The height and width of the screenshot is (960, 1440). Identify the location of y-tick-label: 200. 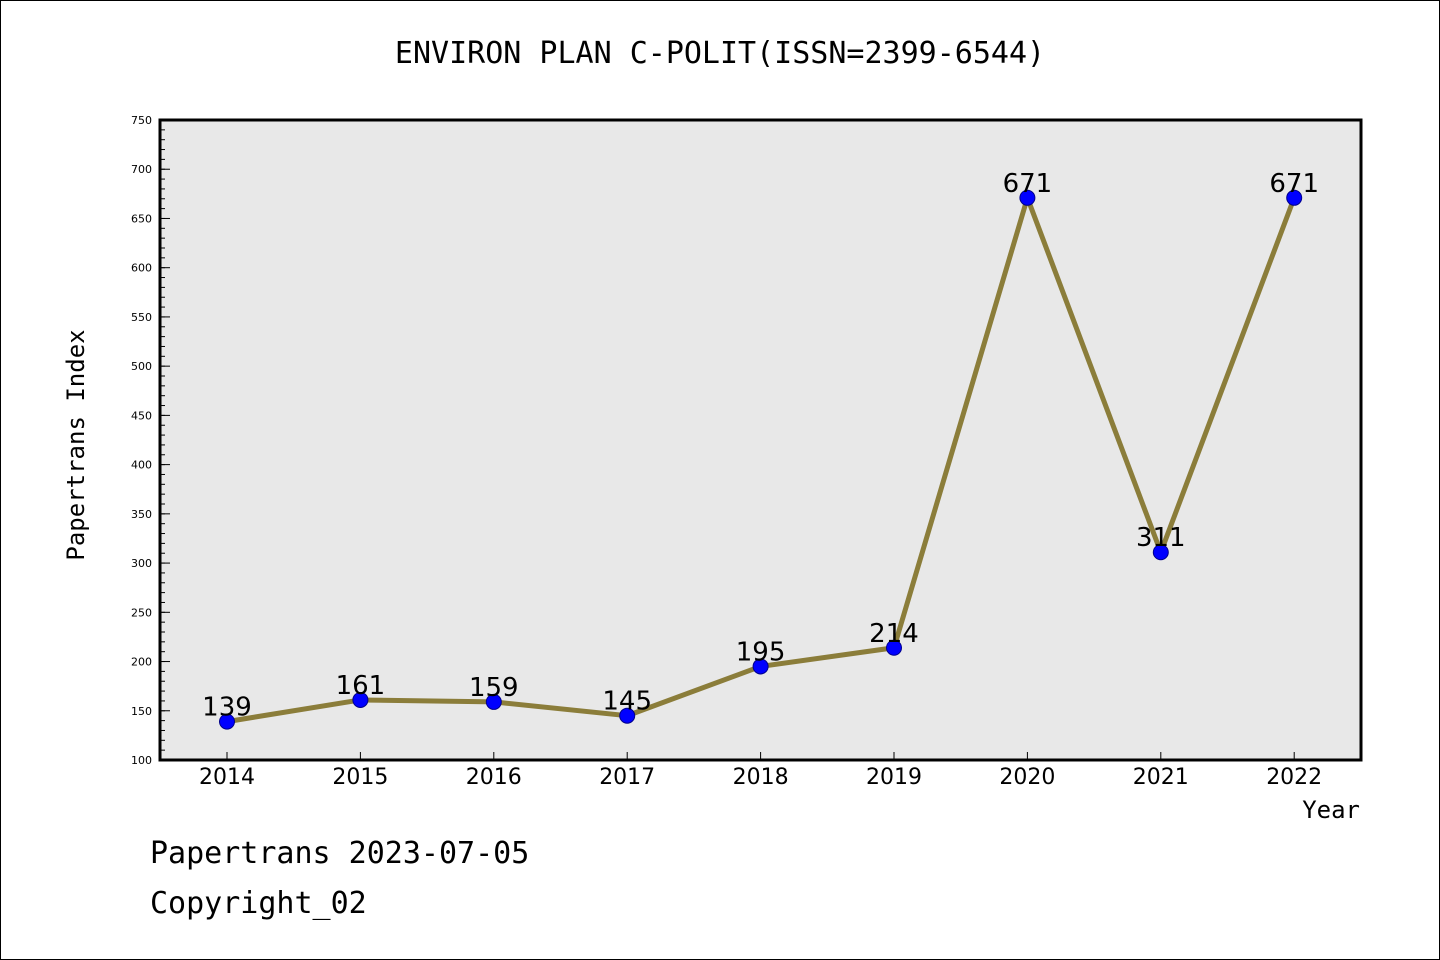
(141, 662).